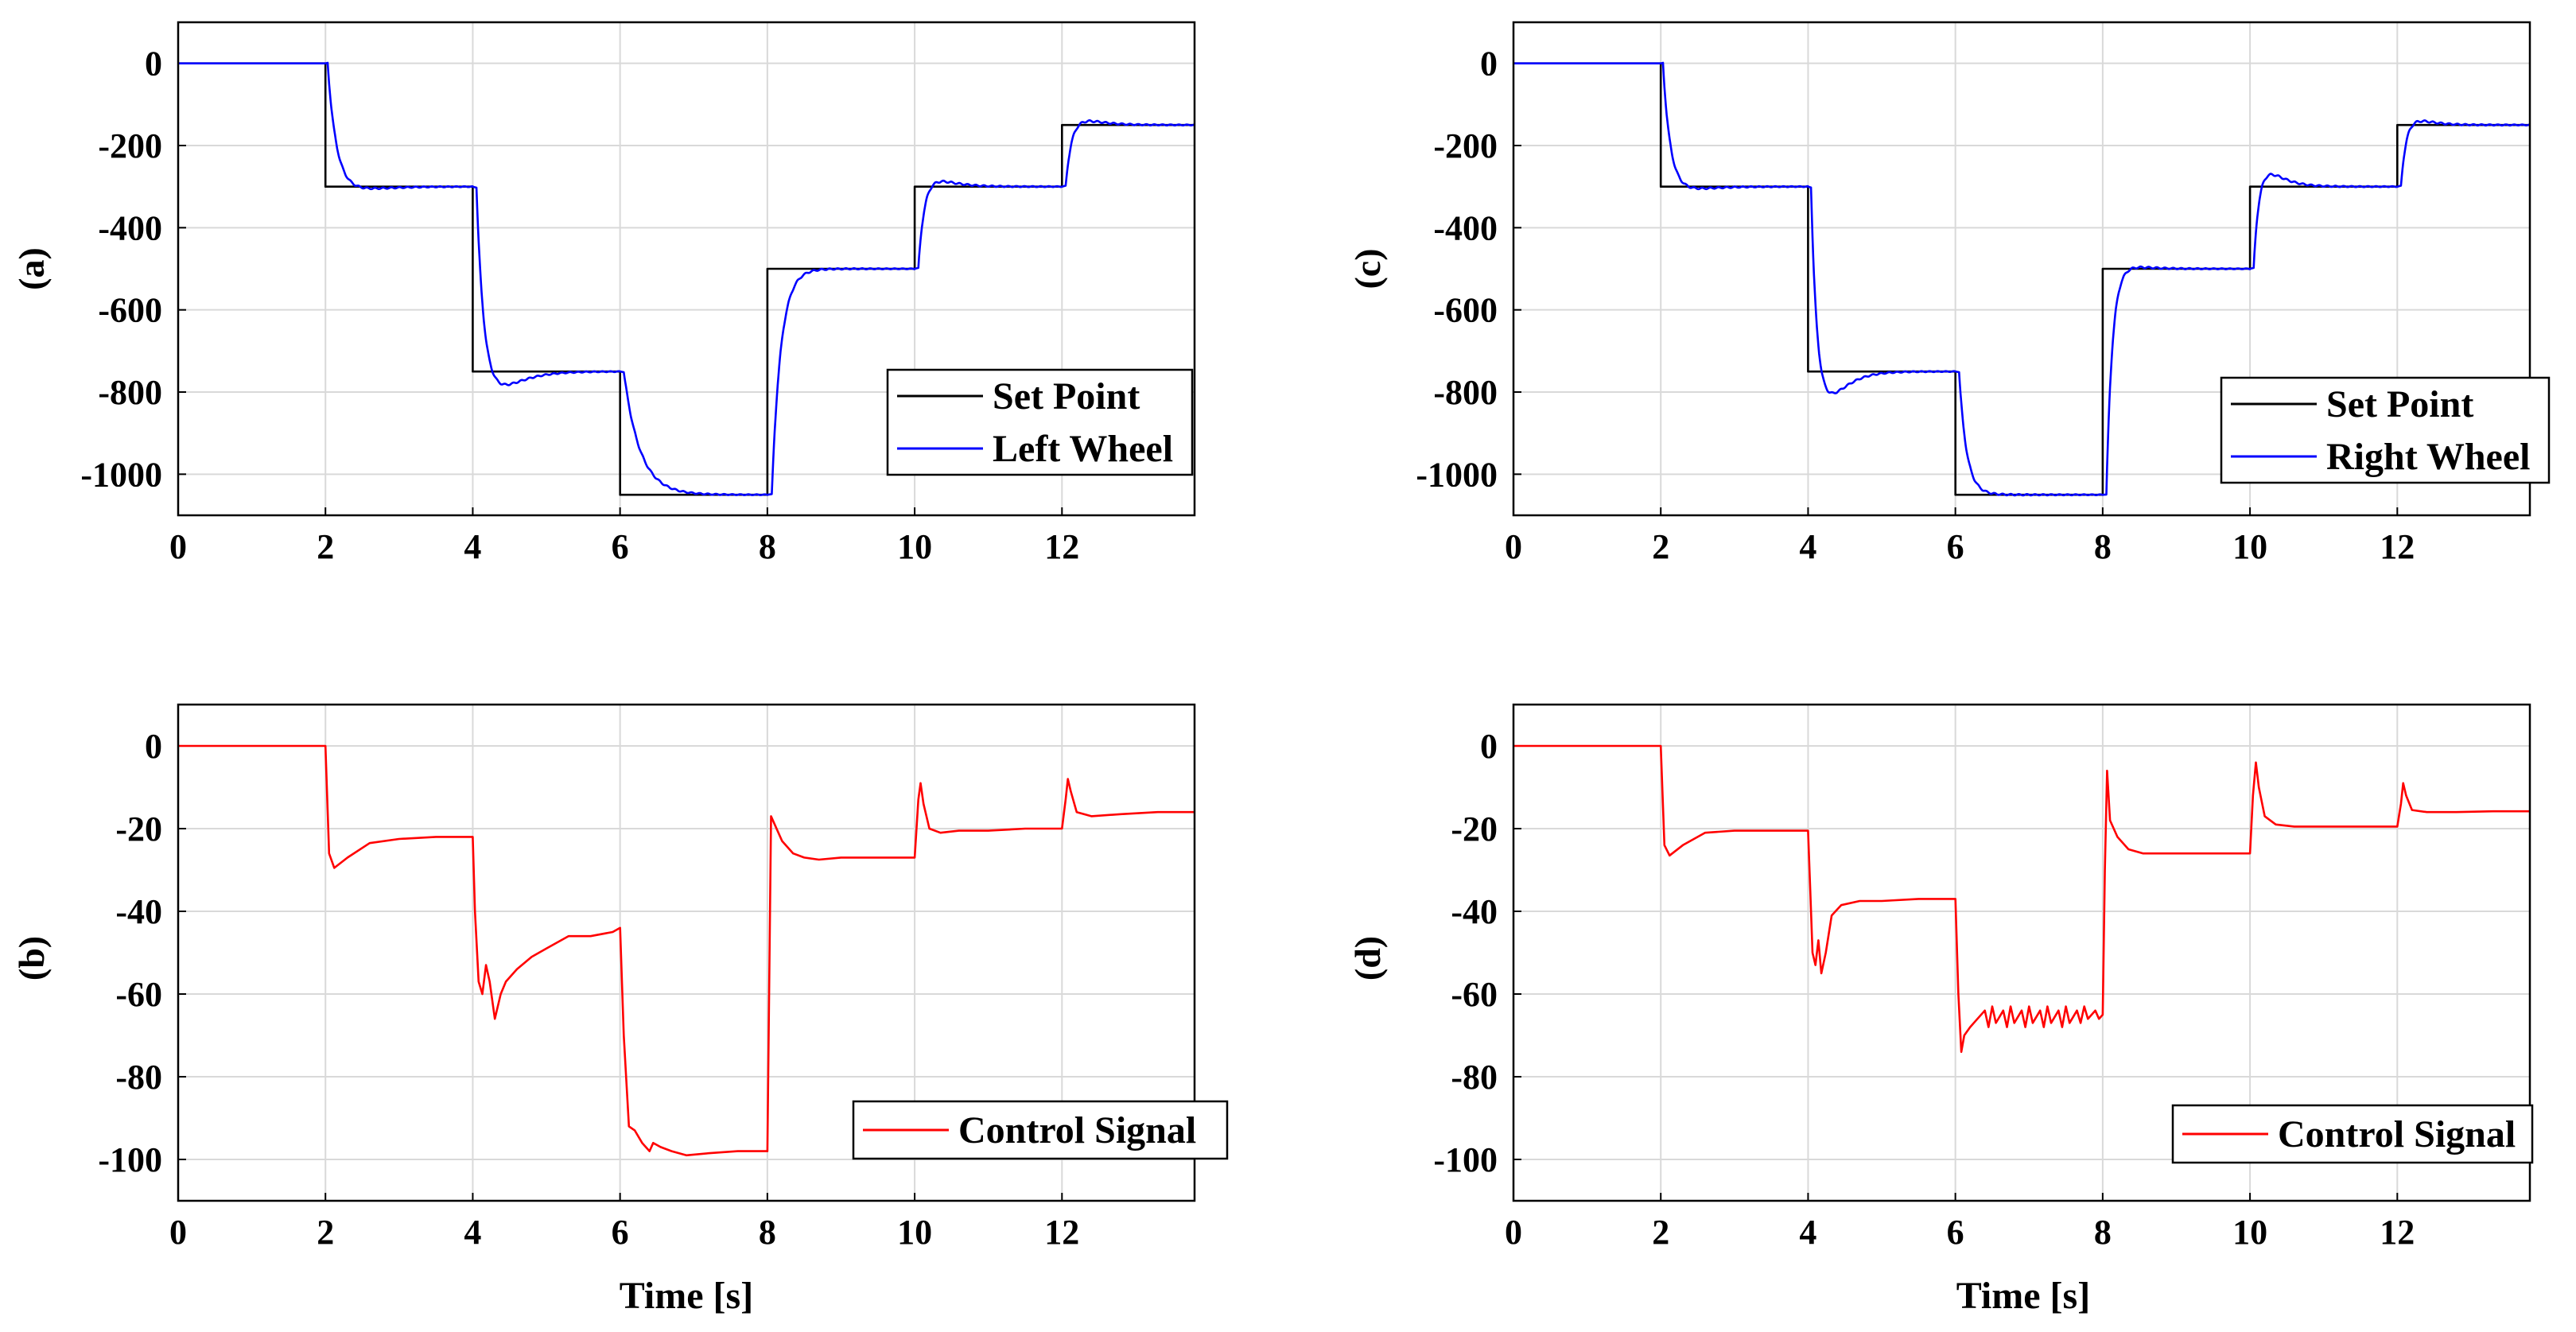  Describe the element at coordinates (1465, 145) in the screenshot. I see `panel-c-ytick-label--200: -200` at that location.